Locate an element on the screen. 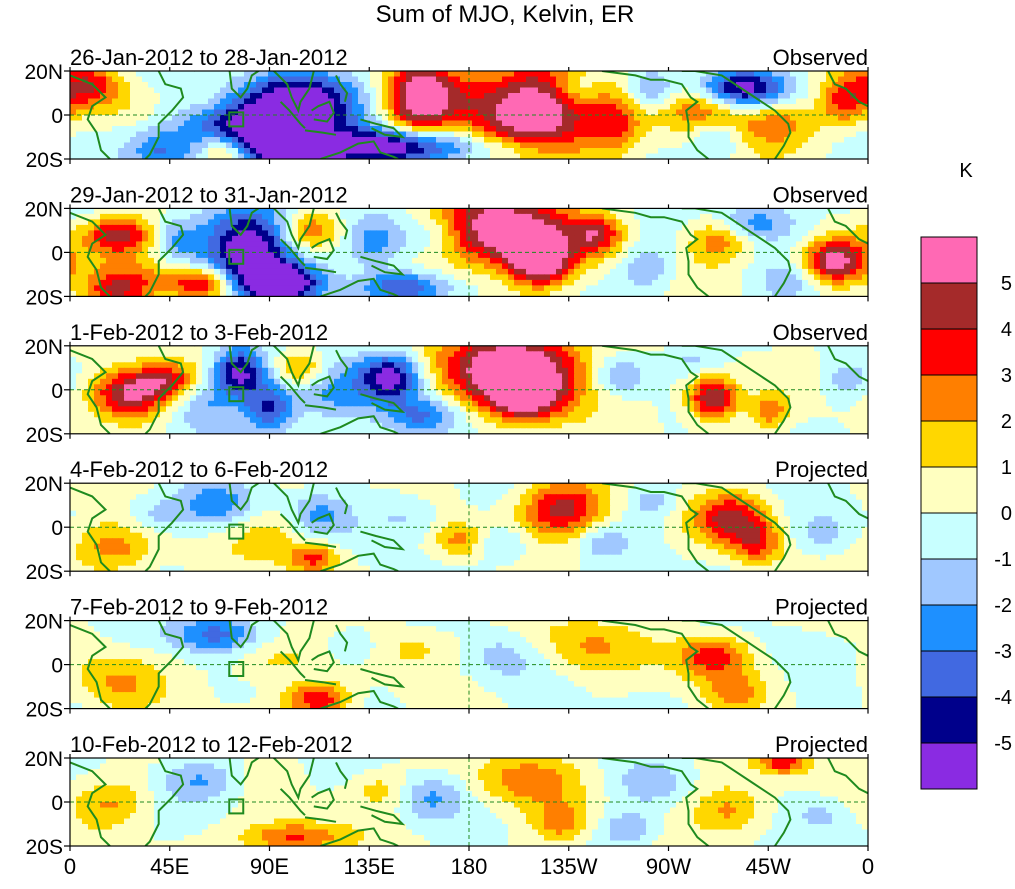  anomaly-field is located at coordinates (469, 389).